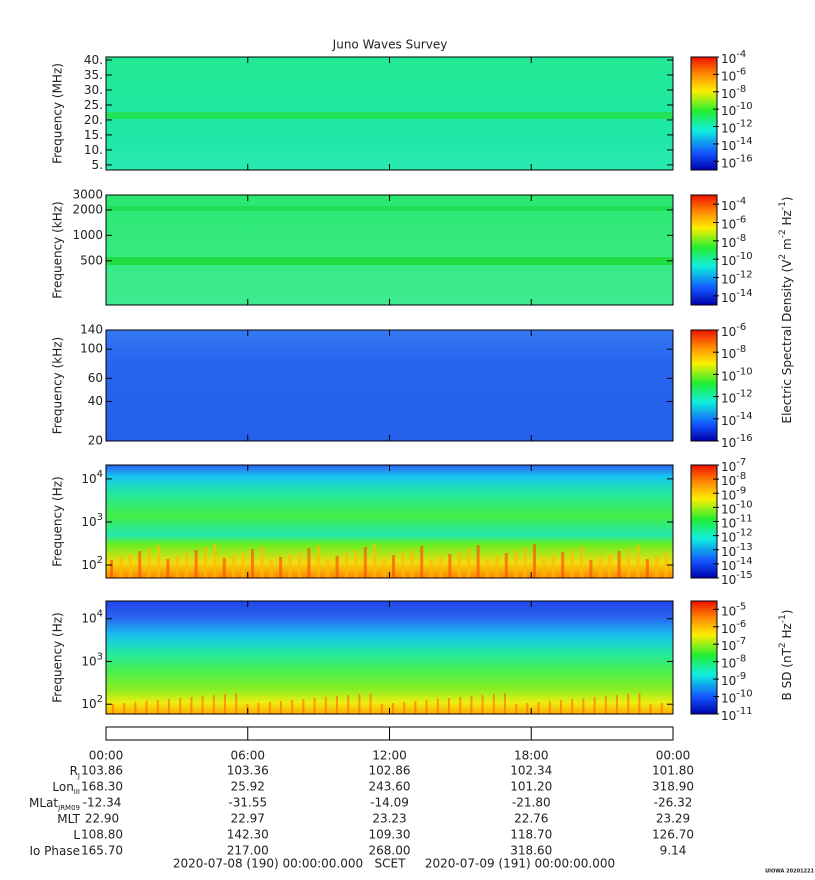 Image resolution: width=815 pixels, height=880 pixels. What do you see at coordinates (54, 851) in the screenshot?
I see `ephemeris-label-base: Io Phase` at bounding box center [54, 851].